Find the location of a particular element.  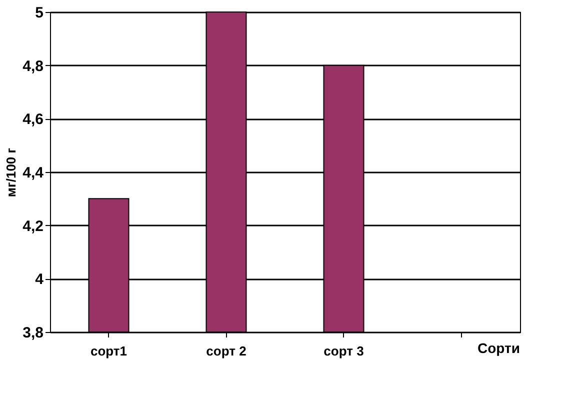

y-tick-label: 4,2 is located at coordinates (33, 226).